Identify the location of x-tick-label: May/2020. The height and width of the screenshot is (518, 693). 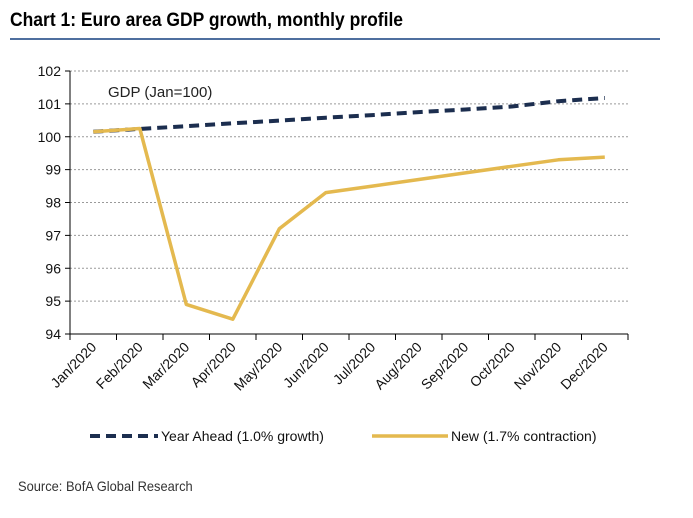
(258, 366).